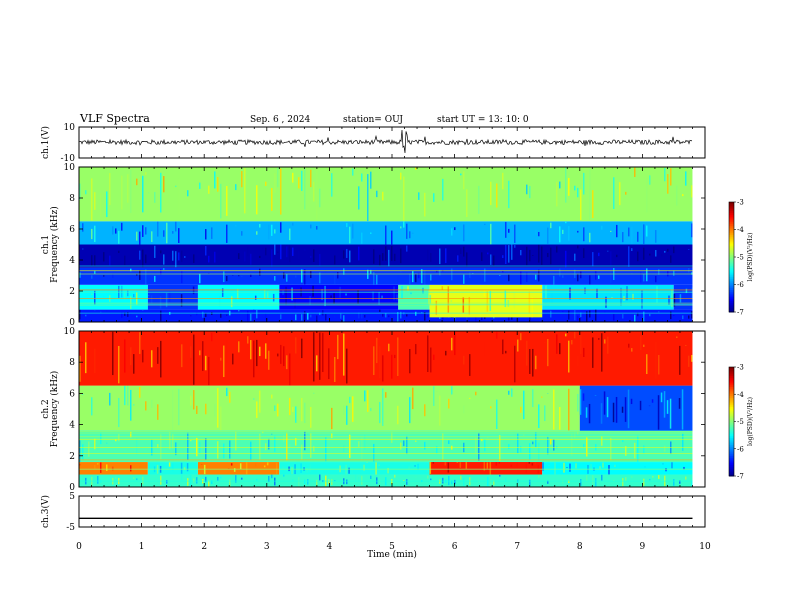 The width and height of the screenshot is (792, 612). Describe the element at coordinates (683, 297) in the screenshot. I see `spectrogram-band` at that location.